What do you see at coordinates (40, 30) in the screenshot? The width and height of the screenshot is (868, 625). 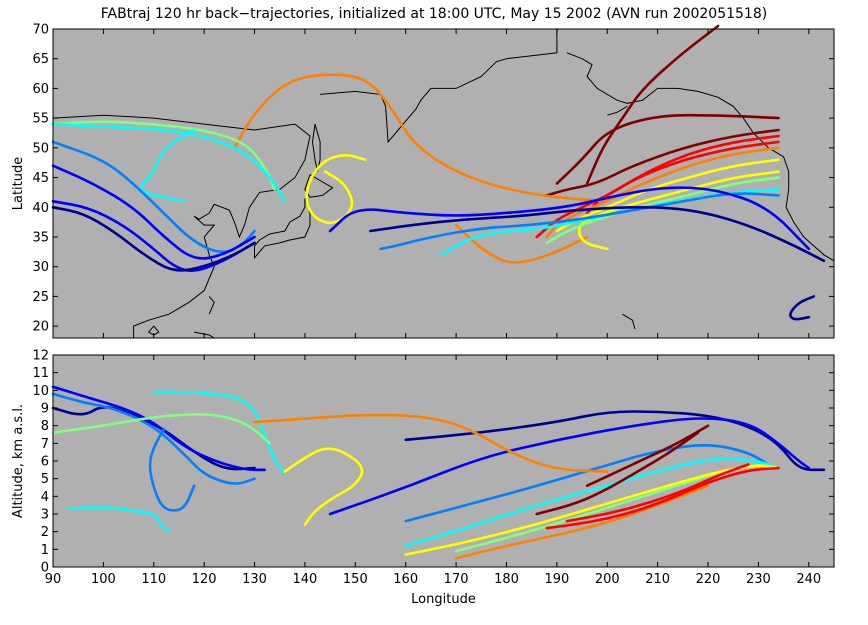 I see `map-ytick-label: 70` at bounding box center [40, 30].